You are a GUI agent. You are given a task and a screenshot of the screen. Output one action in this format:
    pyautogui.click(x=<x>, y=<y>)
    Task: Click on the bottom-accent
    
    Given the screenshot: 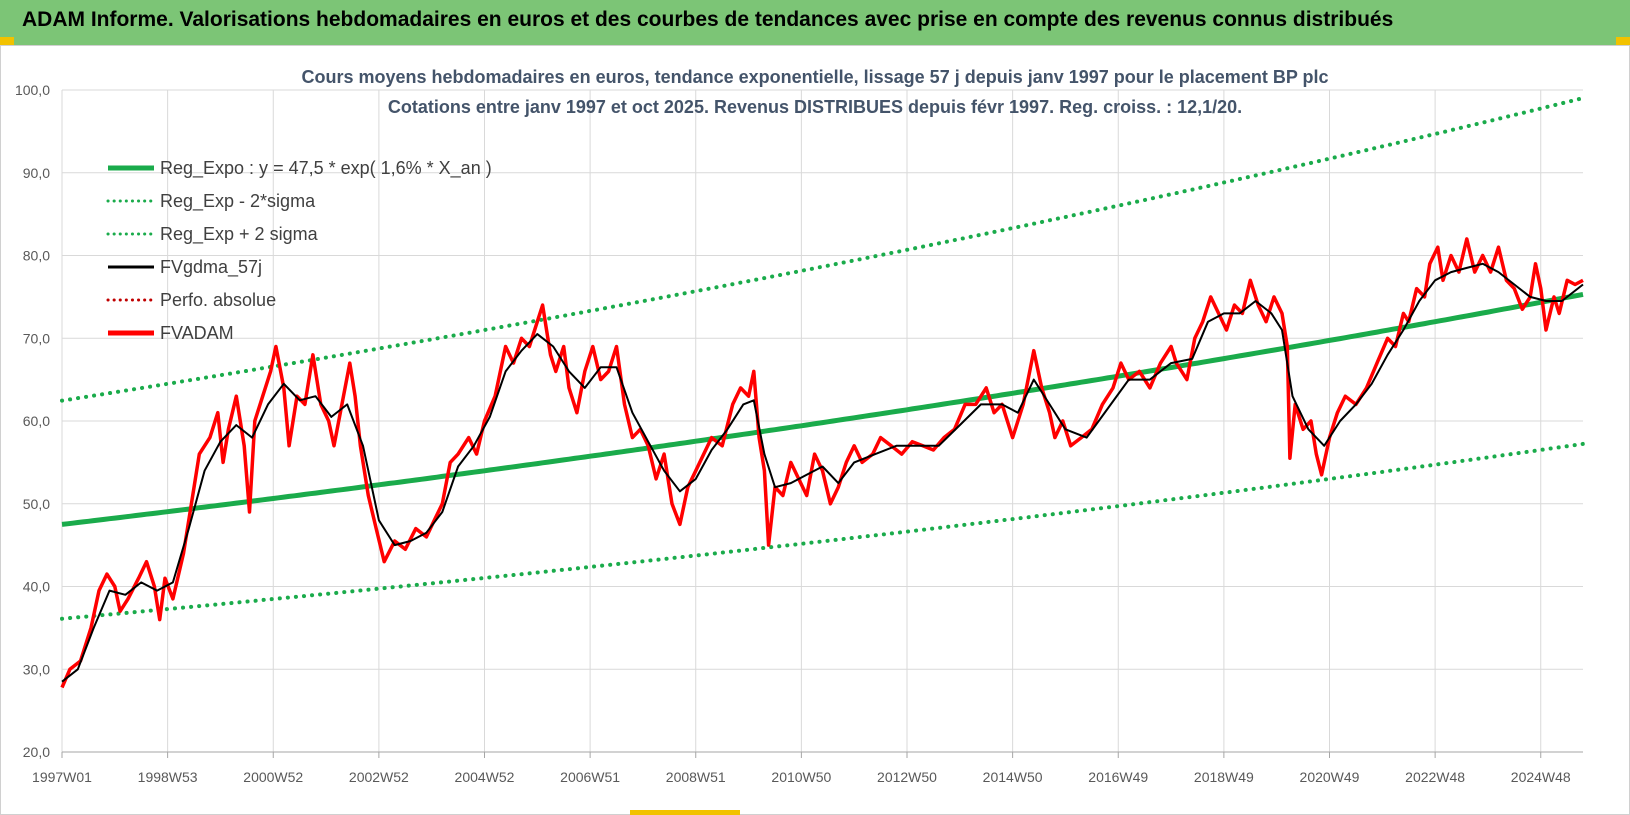 What is the action you would take?
    pyautogui.click(x=685, y=812)
    